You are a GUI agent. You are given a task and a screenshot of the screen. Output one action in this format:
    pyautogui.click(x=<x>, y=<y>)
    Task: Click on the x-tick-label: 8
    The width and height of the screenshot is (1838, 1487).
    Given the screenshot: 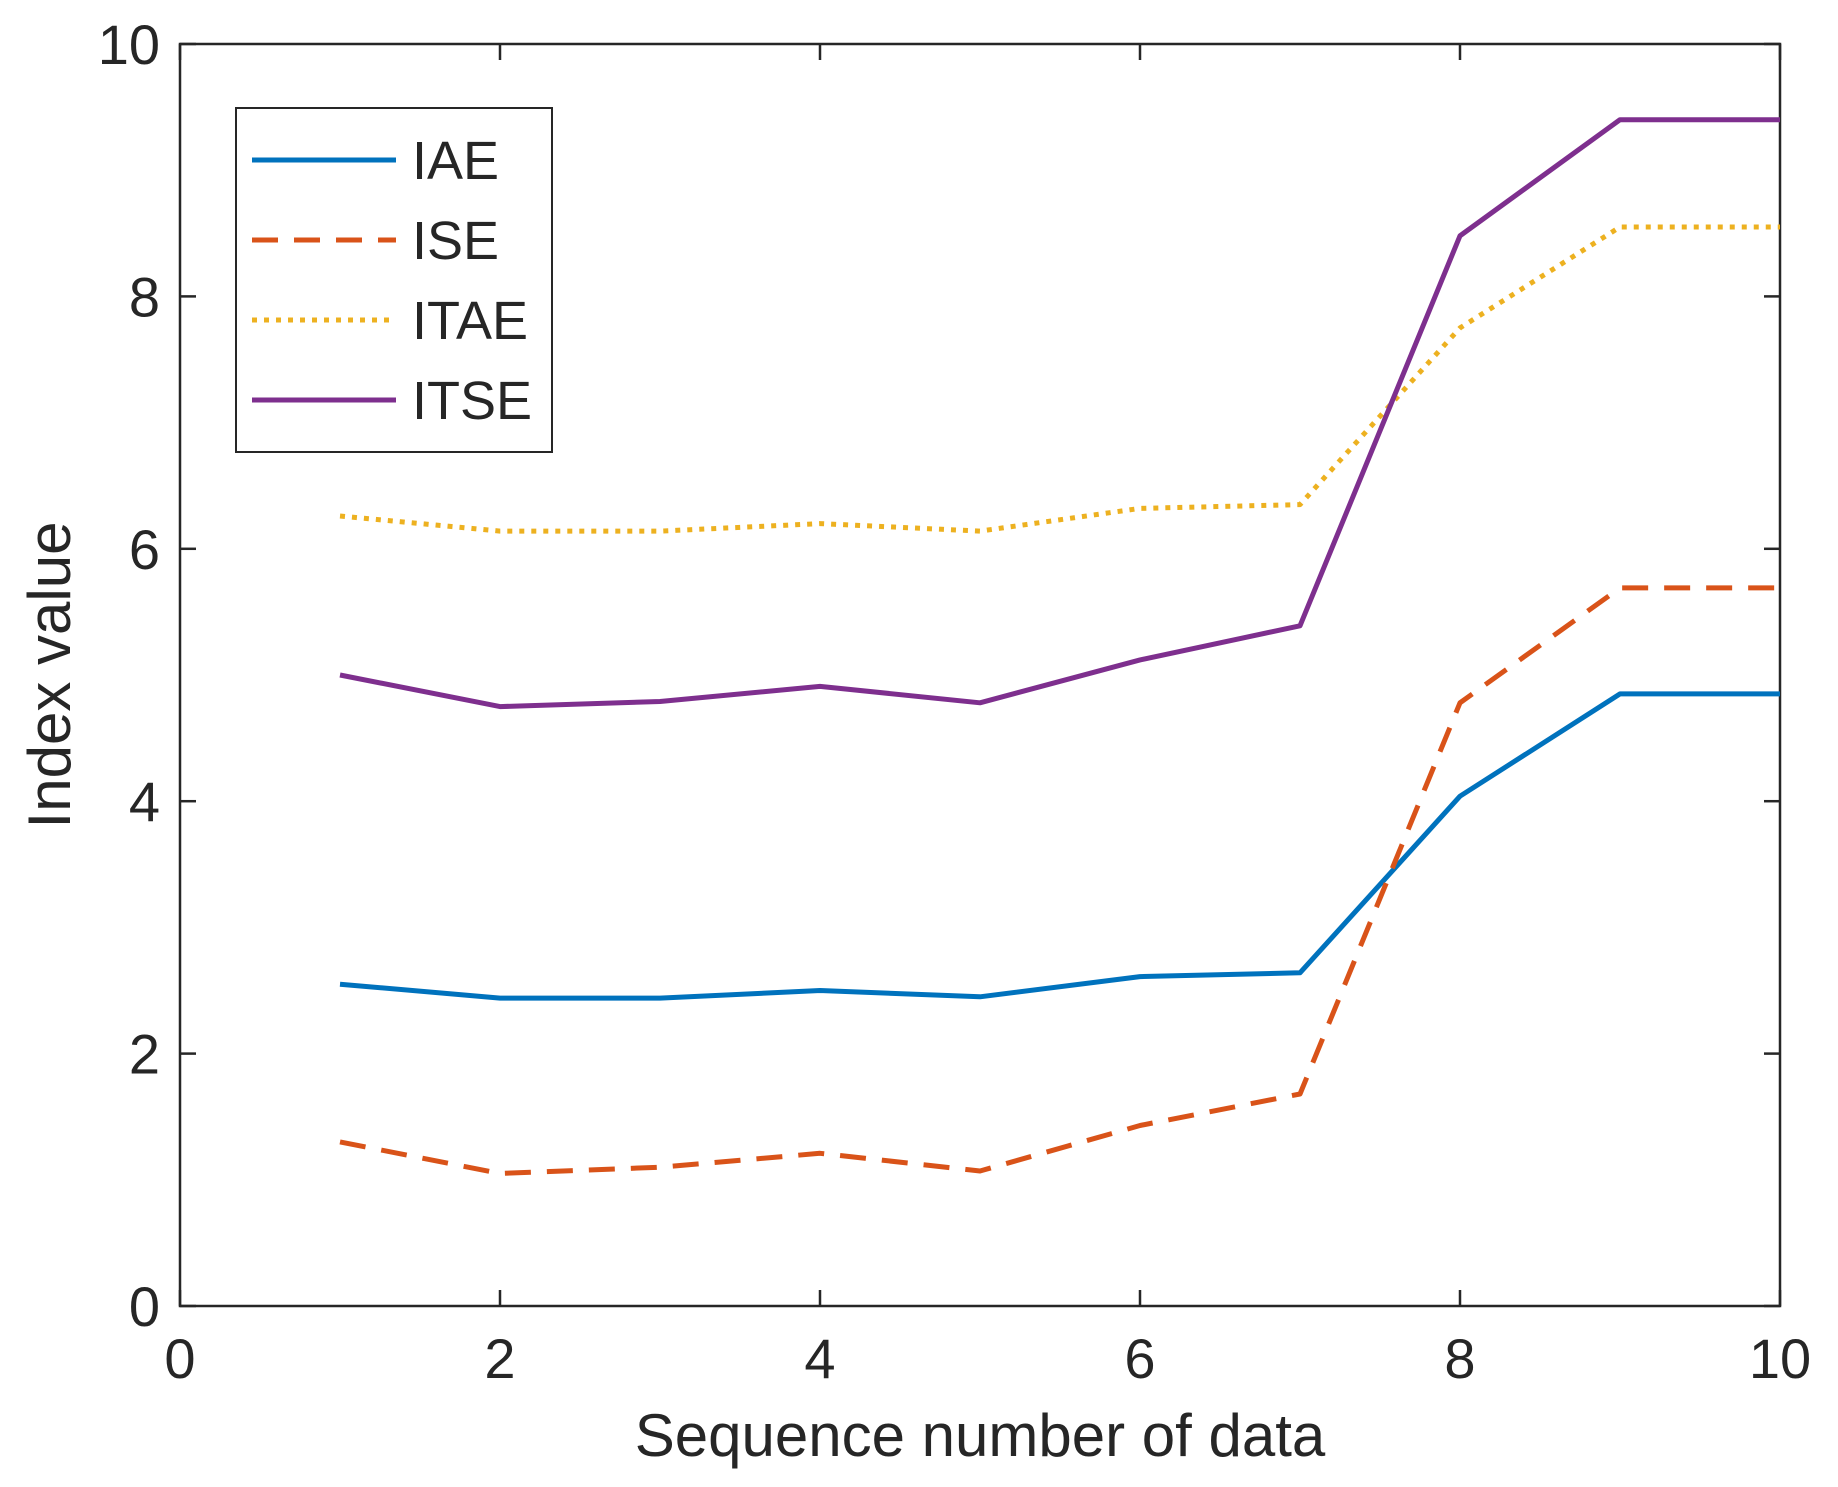 What is the action you would take?
    pyautogui.click(x=1459, y=1358)
    